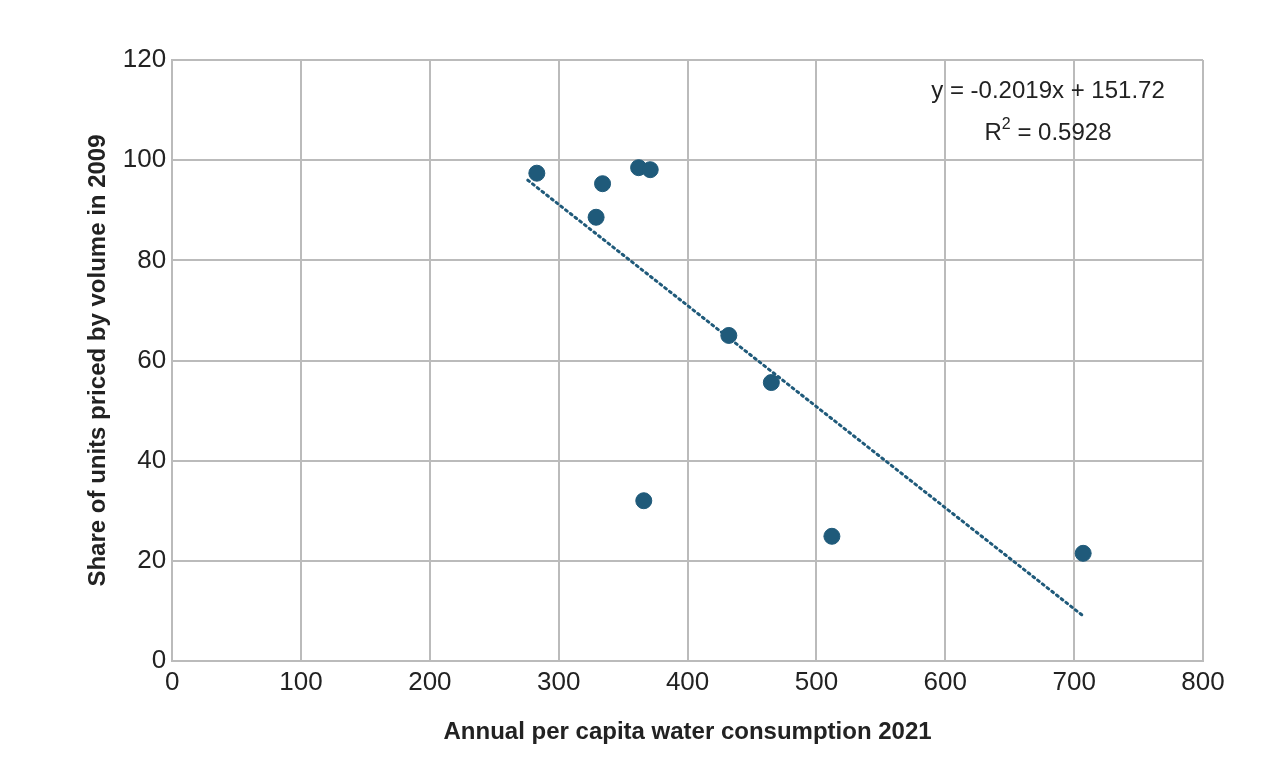  I want to click on x-tick-label: 500, so click(816, 680).